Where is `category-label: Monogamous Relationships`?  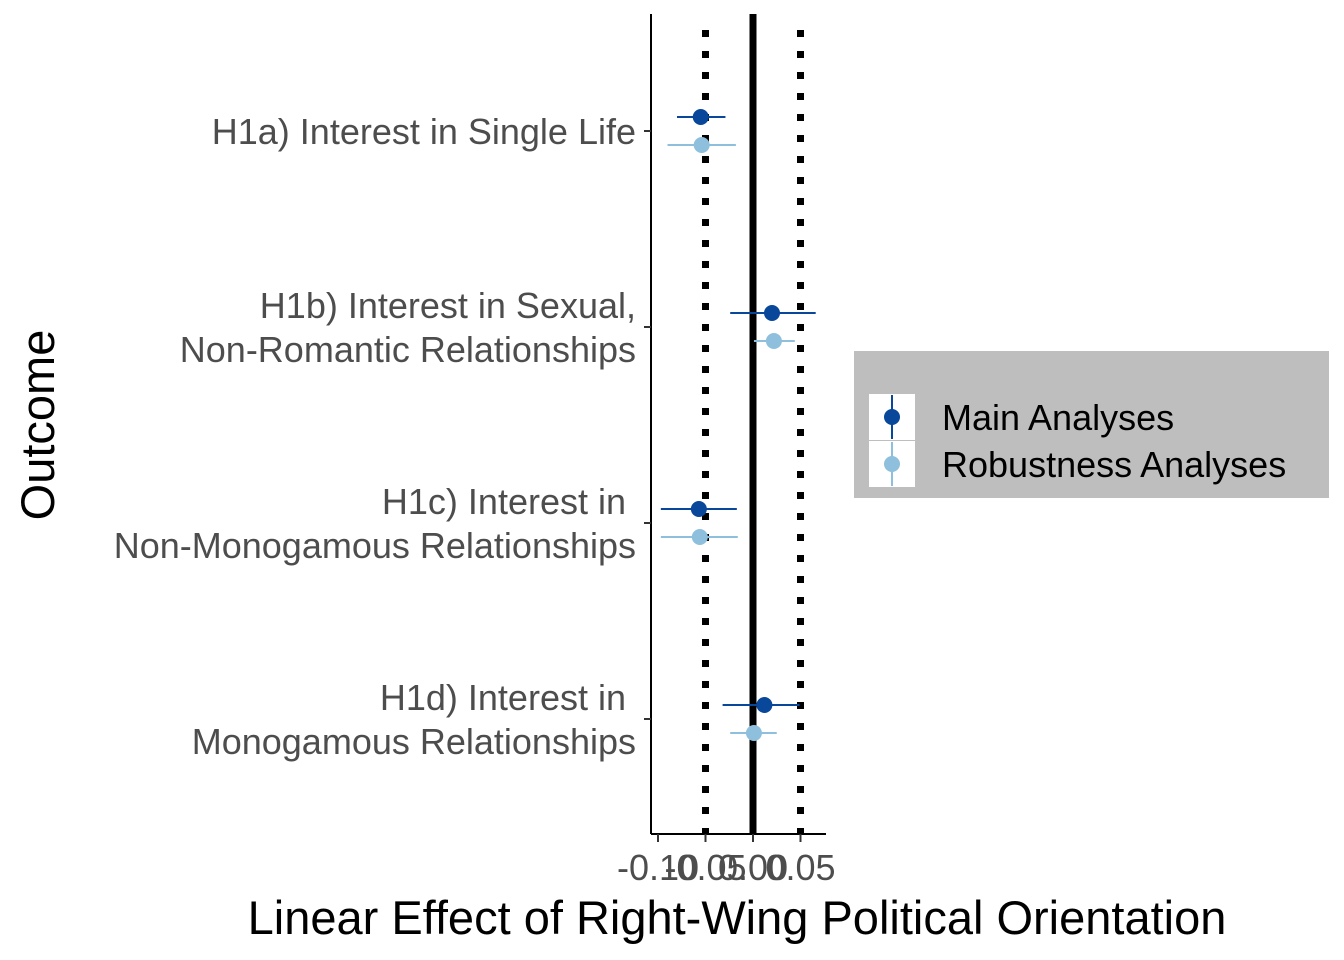
category-label: Monogamous Relationships is located at coordinates (414, 741).